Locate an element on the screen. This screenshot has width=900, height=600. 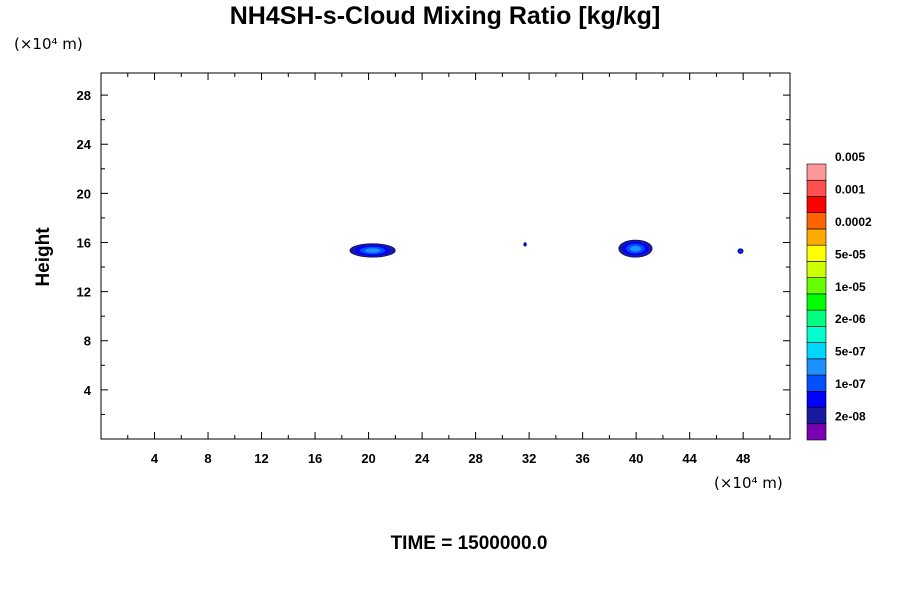
colorbar-label: 1e-05 is located at coordinates (850, 287).